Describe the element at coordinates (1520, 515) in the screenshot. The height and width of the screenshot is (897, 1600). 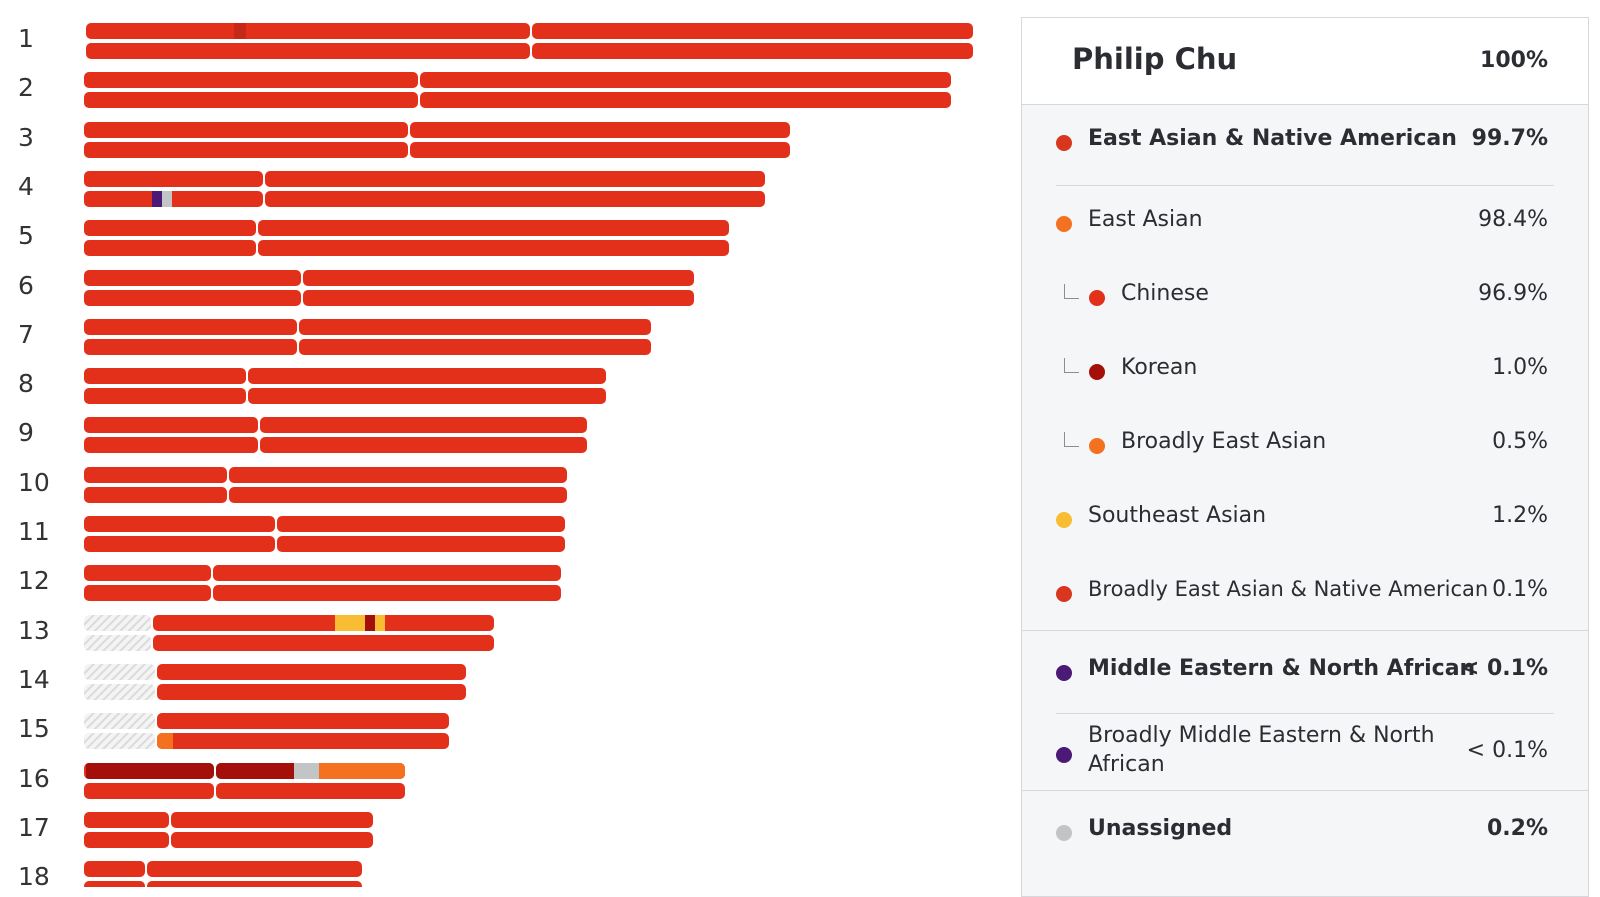
I see `row-value: 1.2%` at that location.